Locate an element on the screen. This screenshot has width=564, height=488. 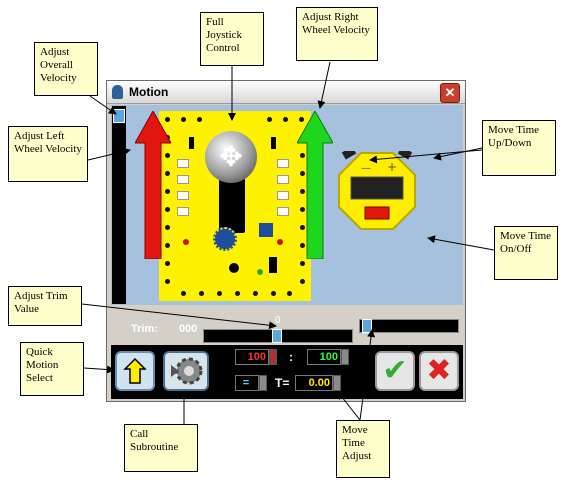
callout-full-joystick: Full Joystick Control is located at coordinates (232, 39).